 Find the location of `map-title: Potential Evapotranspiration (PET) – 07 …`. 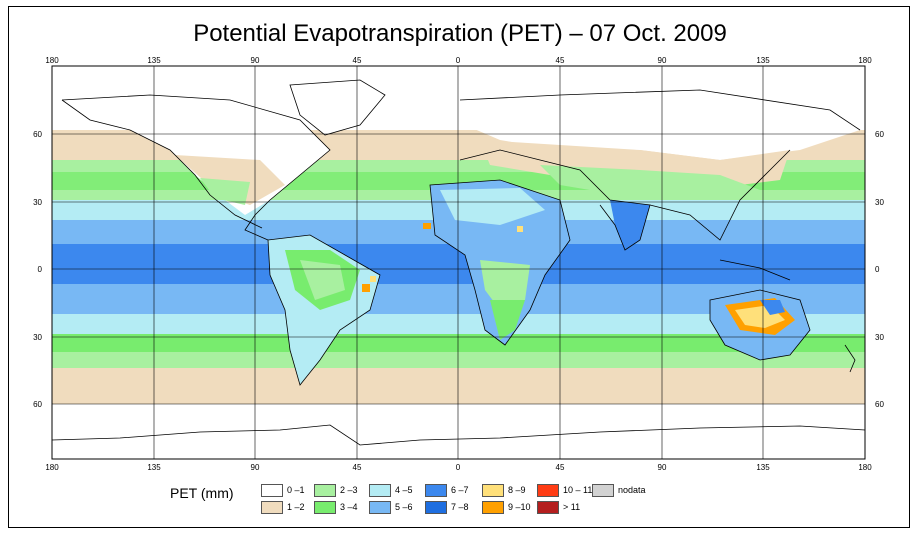

map-title: Potential Evapotranspiration (PET) – 07 … is located at coordinates (460, 33).